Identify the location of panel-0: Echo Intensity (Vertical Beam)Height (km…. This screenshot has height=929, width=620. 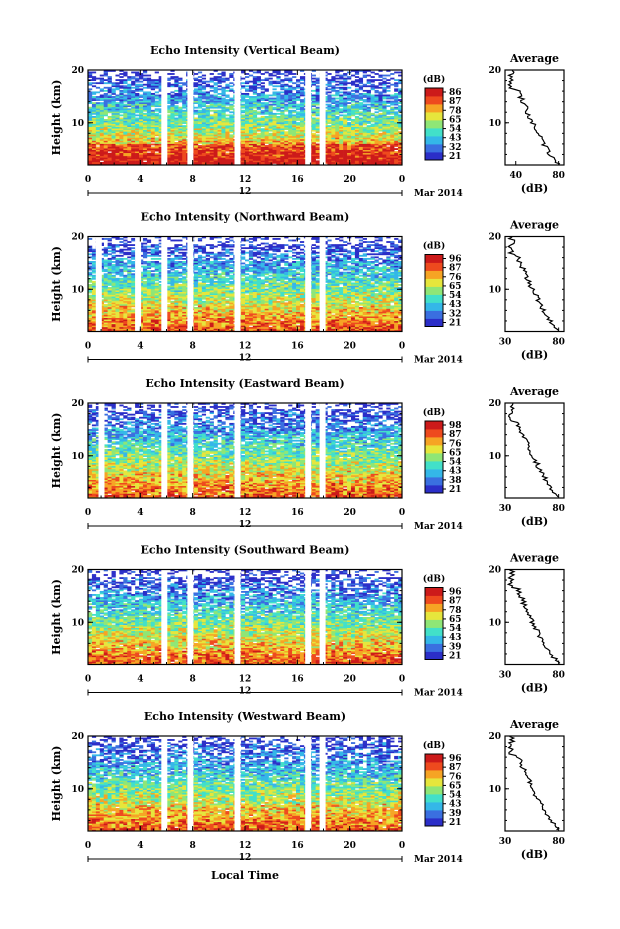
(307, 121).